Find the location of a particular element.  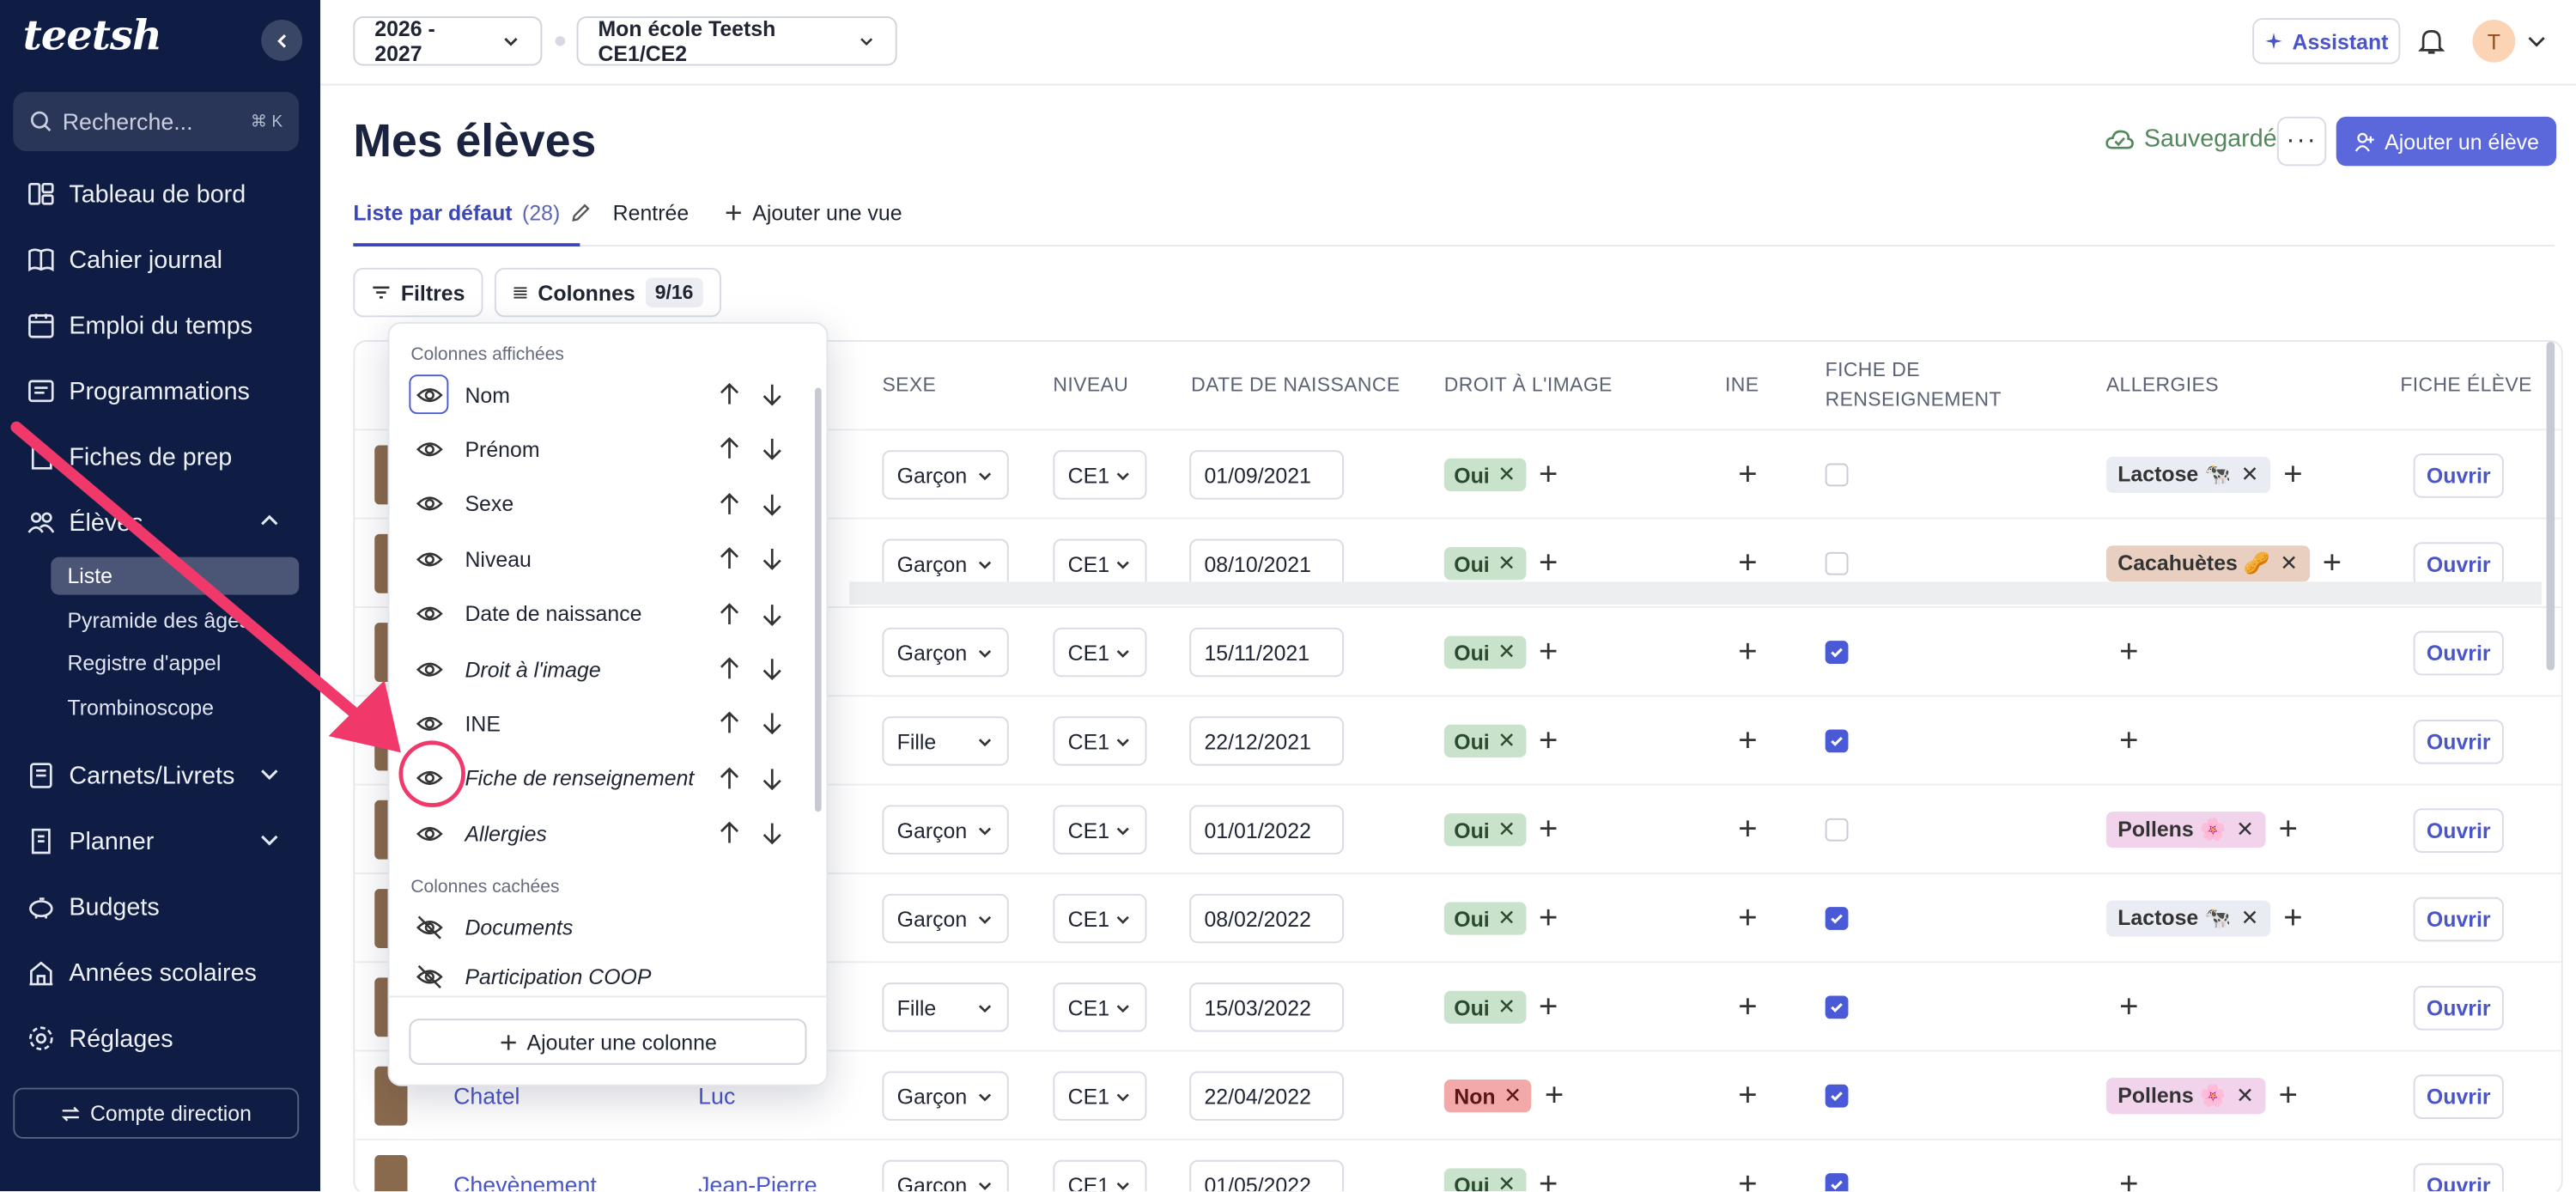

shown-column-item: Prénom is located at coordinates (606, 449).